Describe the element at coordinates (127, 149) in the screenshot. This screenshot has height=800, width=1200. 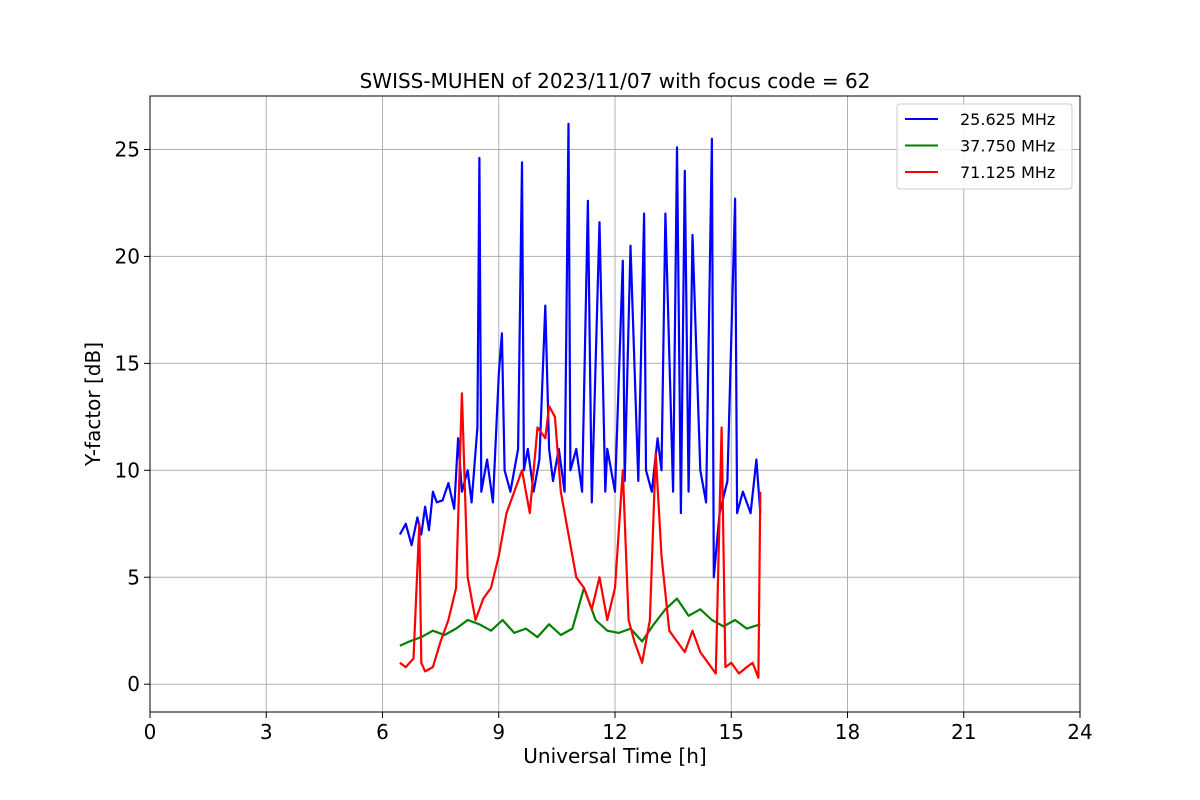
I see `y-tick-label: 25` at that location.